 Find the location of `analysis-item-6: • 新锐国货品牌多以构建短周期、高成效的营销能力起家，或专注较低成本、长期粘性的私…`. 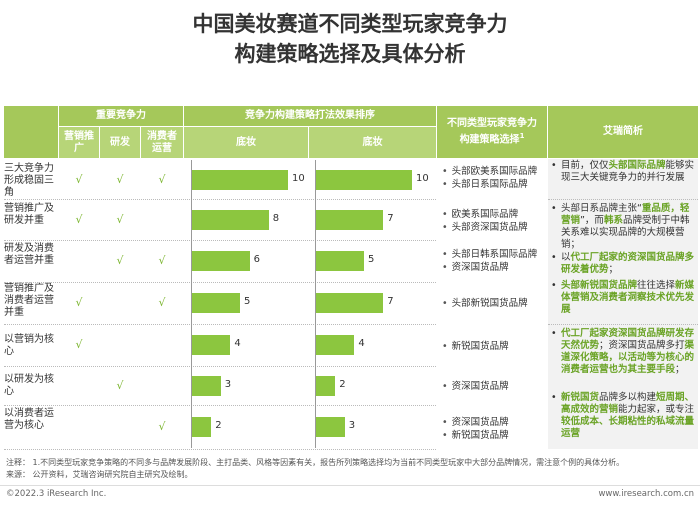

analysis-item-6: • 新锐国货品牌多以构建短周期、高成效的营销能力起家，或专注较低成本、长期粘性的私… is located at coordinates (623, 415).